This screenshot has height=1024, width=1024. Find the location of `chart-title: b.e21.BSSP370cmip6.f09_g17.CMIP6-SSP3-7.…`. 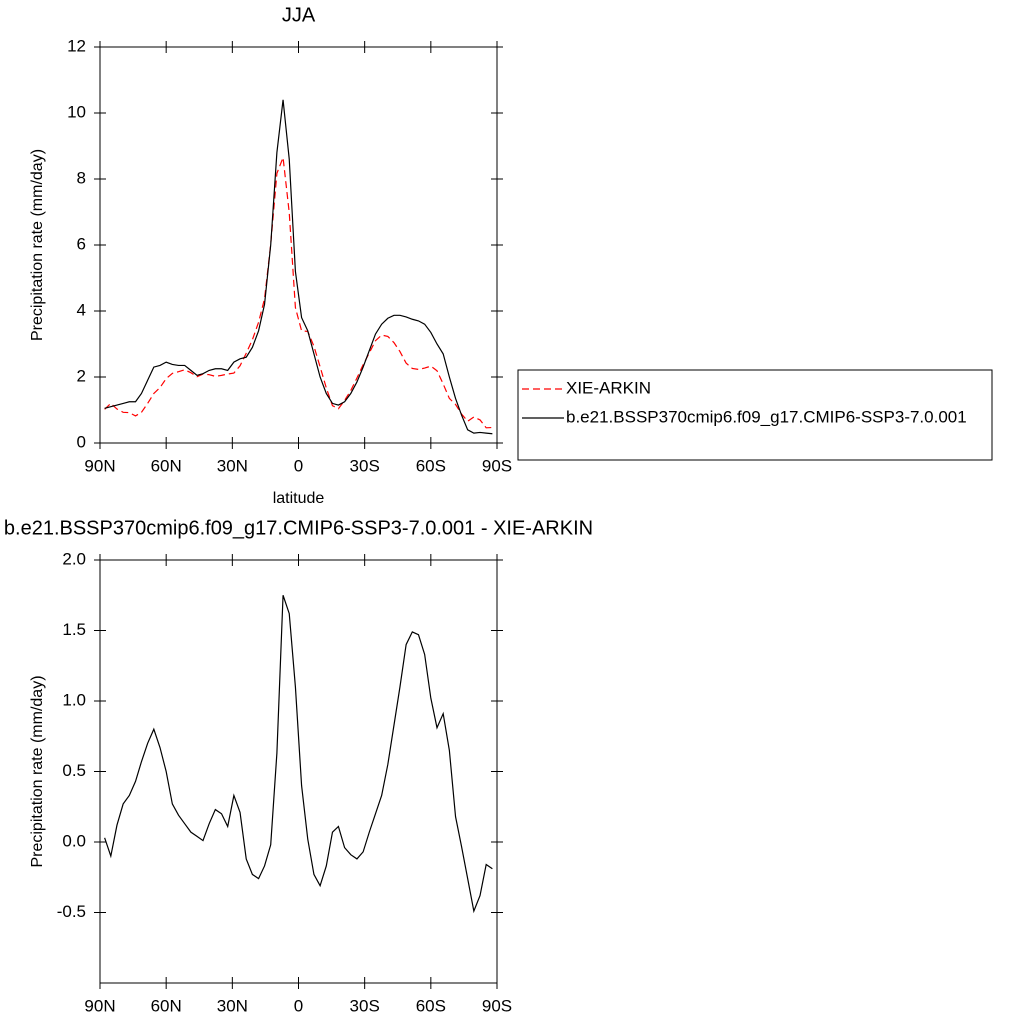

chart-title: b.e21.BSSP370cmip6.f09_g17.CMIP6-SSP3-7.… is located at coordinates (298, 528).